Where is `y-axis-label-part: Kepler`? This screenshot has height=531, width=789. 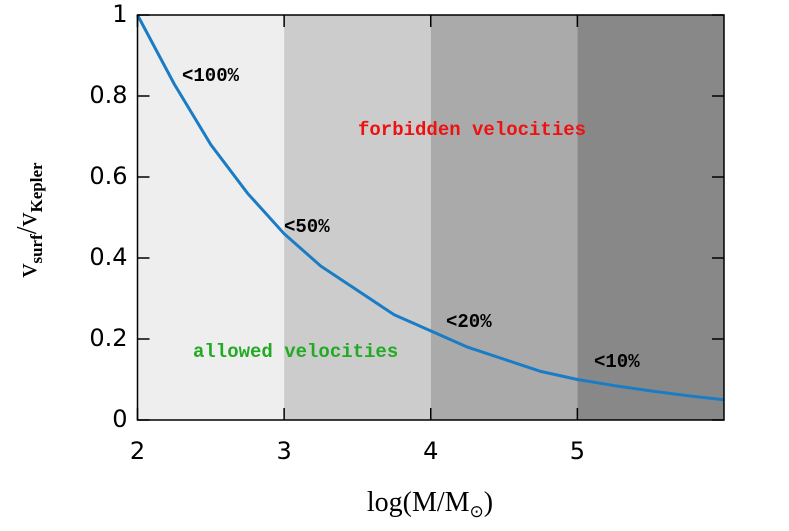
y-axis-label-part: Kepler is located at coordinates (36, 187).